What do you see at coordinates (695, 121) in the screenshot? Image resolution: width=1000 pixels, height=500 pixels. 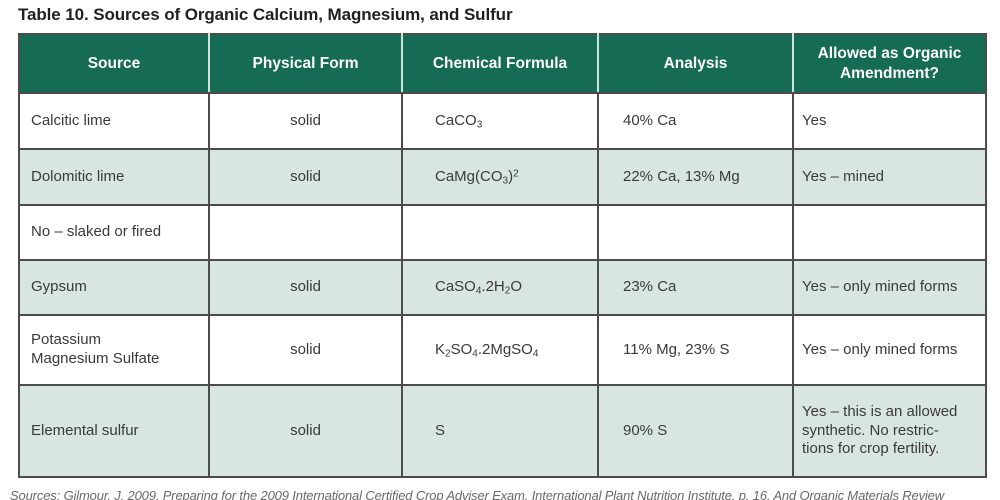 I see `cell-analysis: 40% Ca` at bounding box center [695, 121].